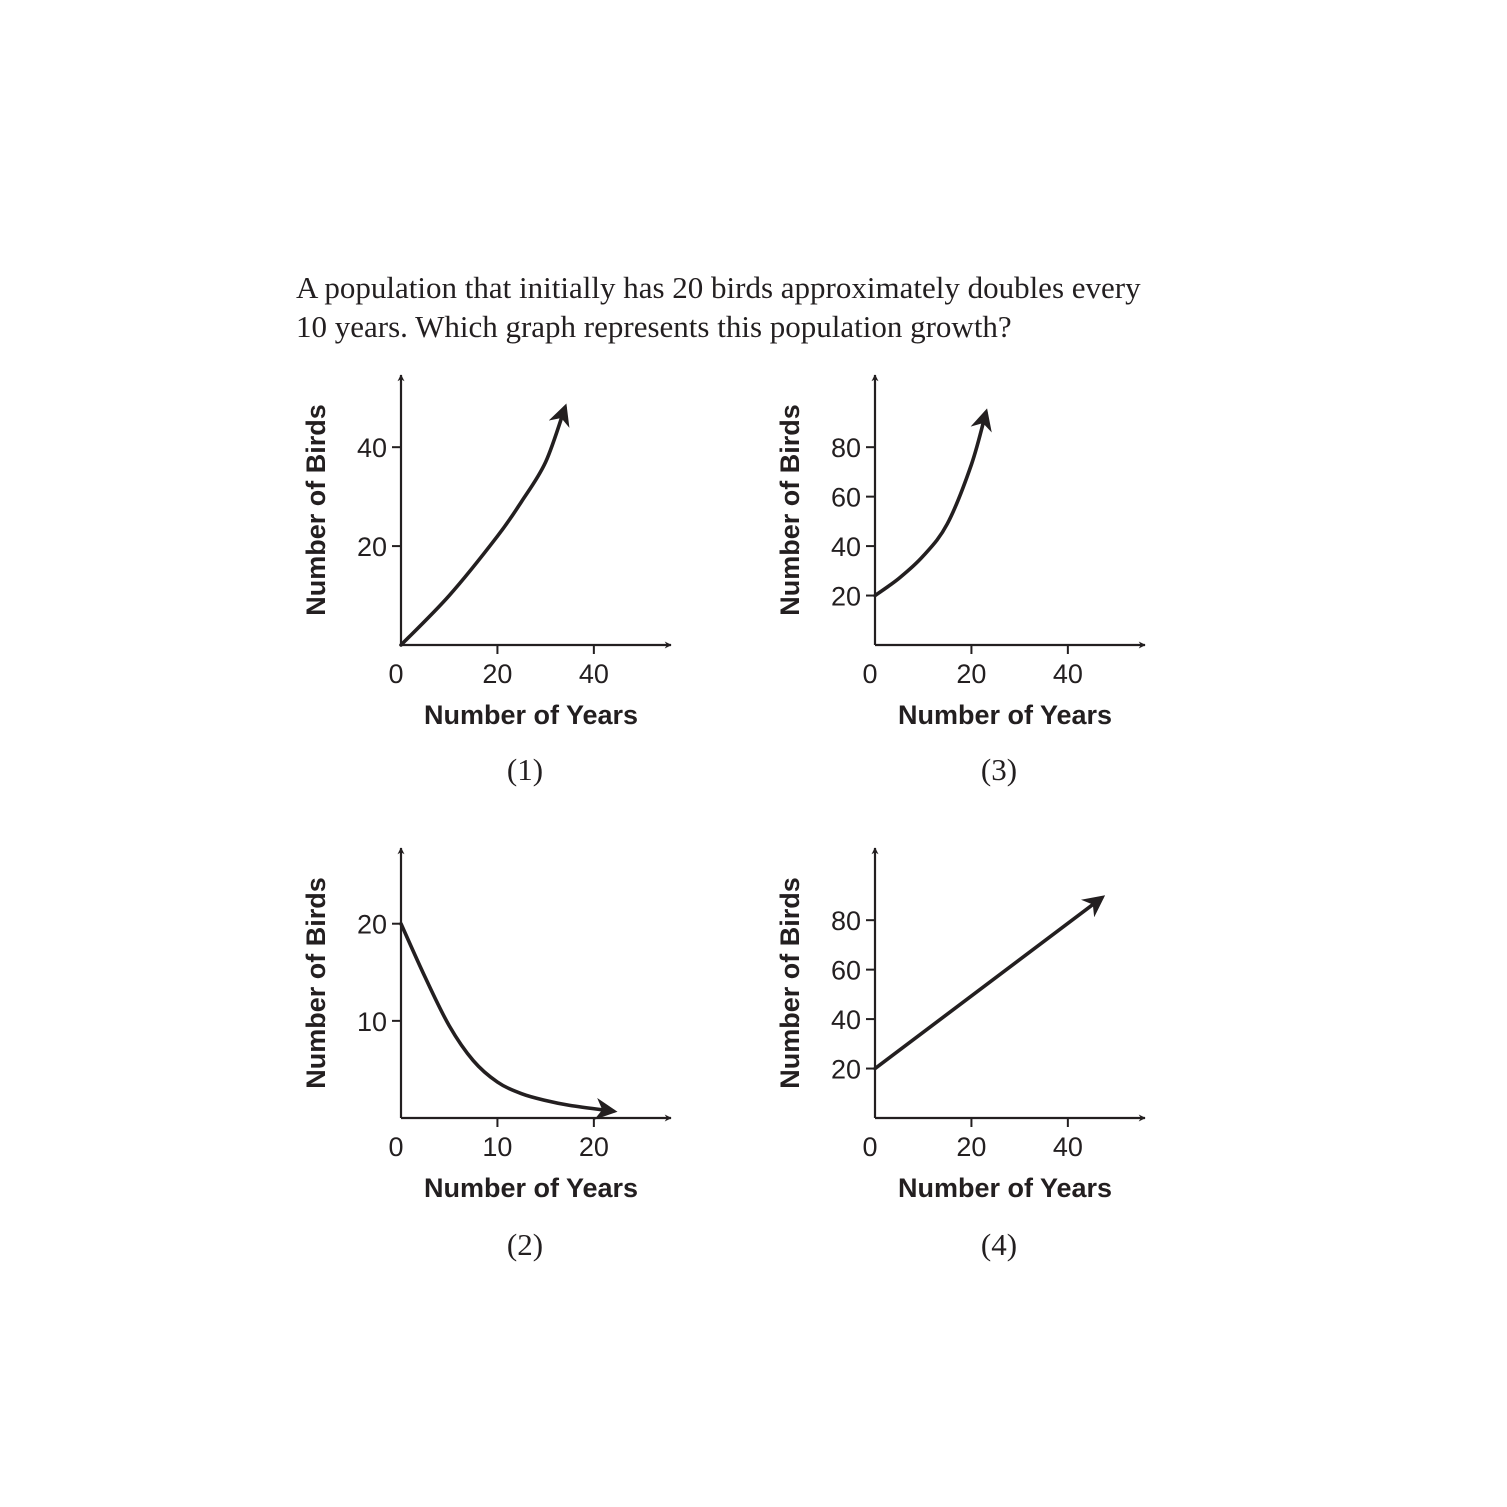 The height and width of the screenshot is (1507, 1507). I want to click on graph-caption: (1), so click(525, 769).